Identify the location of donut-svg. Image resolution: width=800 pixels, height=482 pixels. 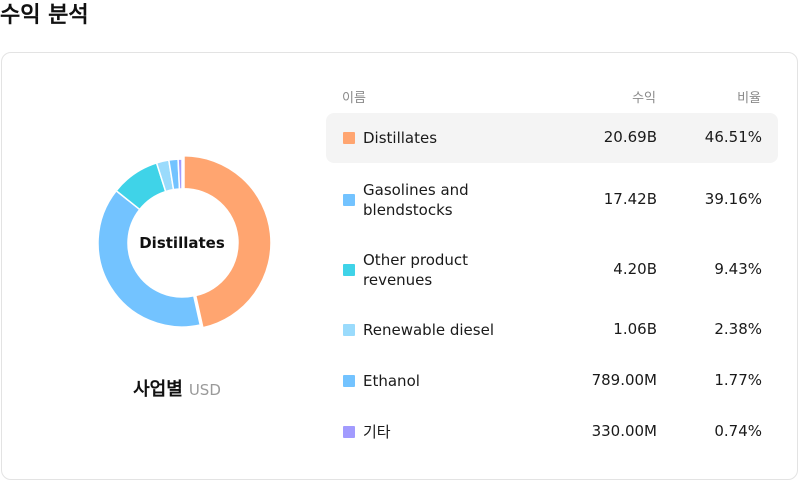
(184, 242).